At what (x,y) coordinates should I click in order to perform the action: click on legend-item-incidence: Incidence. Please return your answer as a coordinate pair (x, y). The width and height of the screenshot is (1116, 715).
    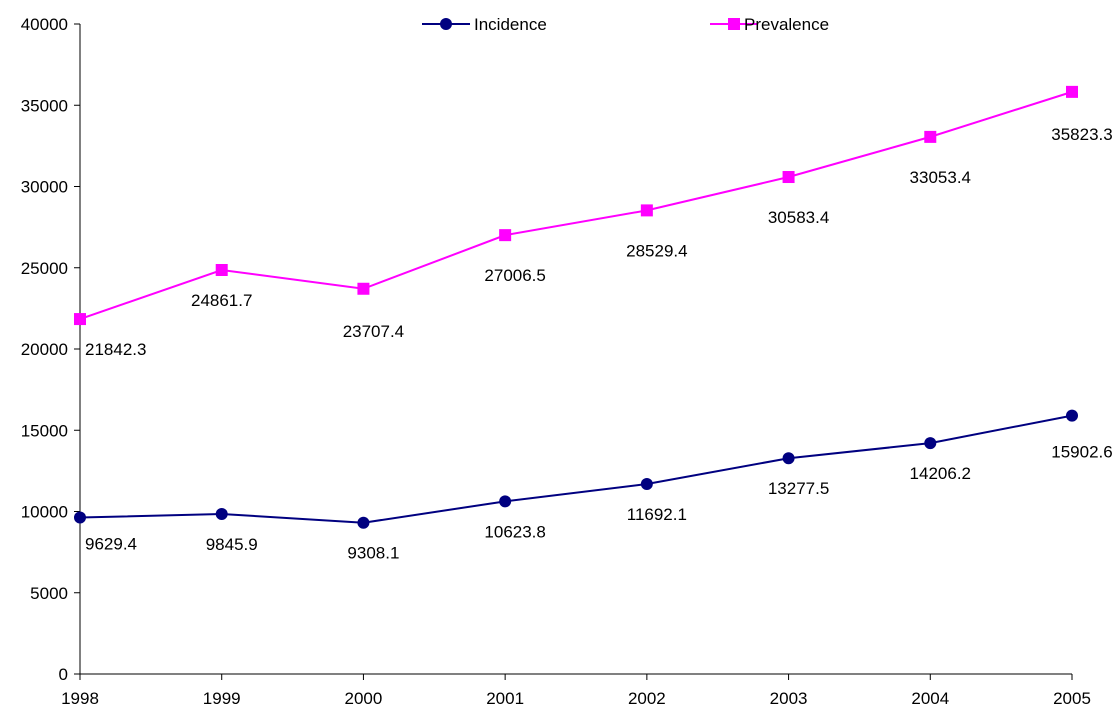
    Looking at the image, I should click on (484, 24).